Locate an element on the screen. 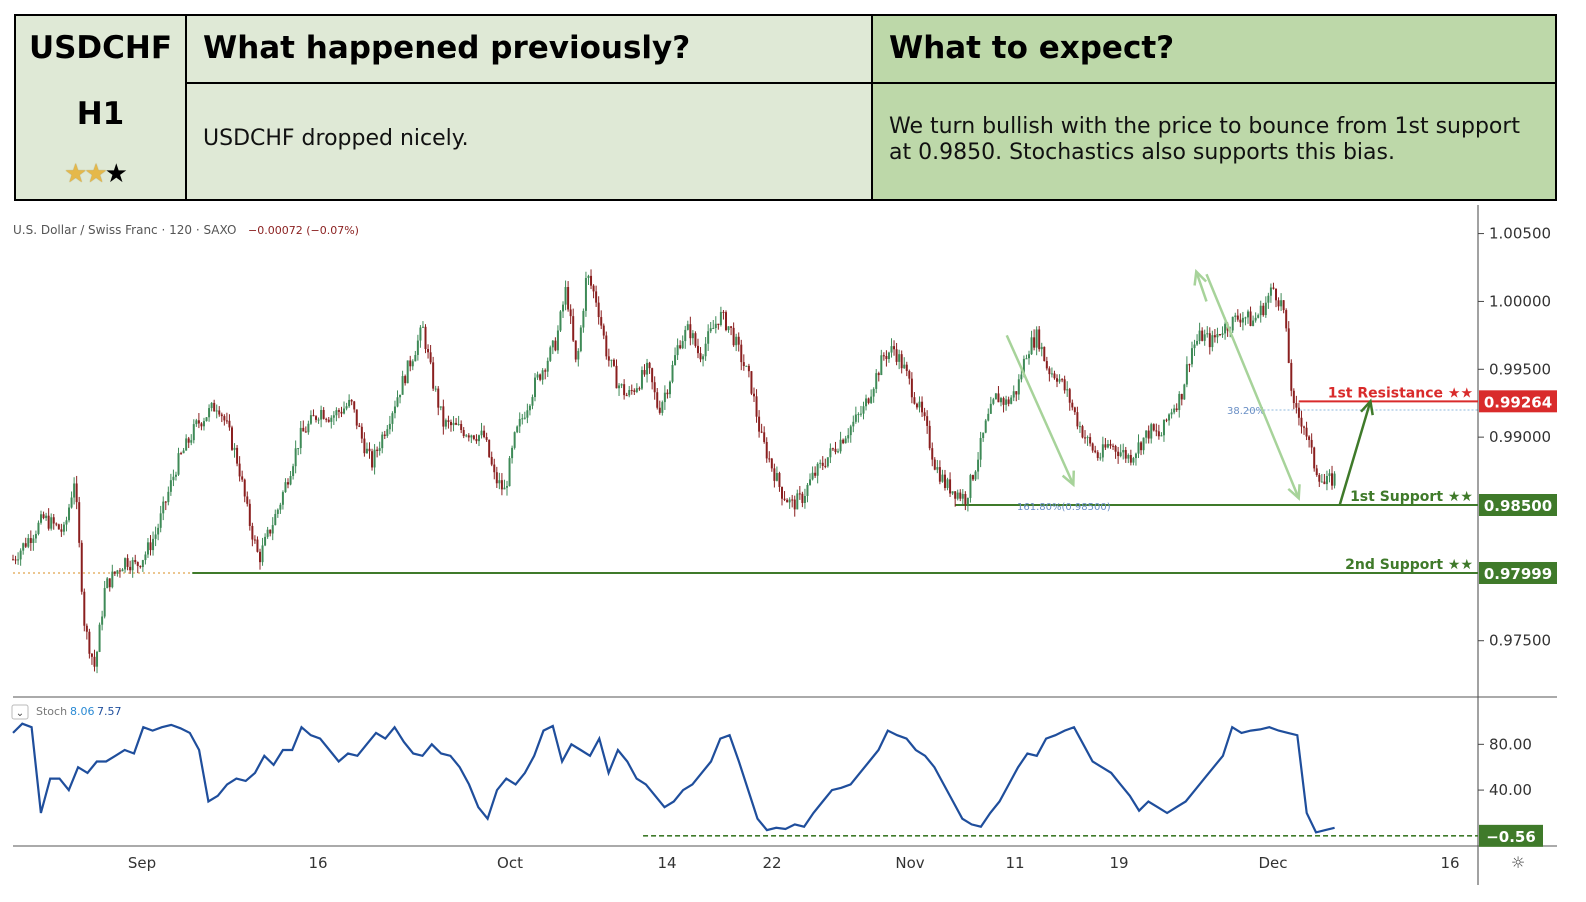  time-tick-label: Nov is located at coordinates (909, 863).